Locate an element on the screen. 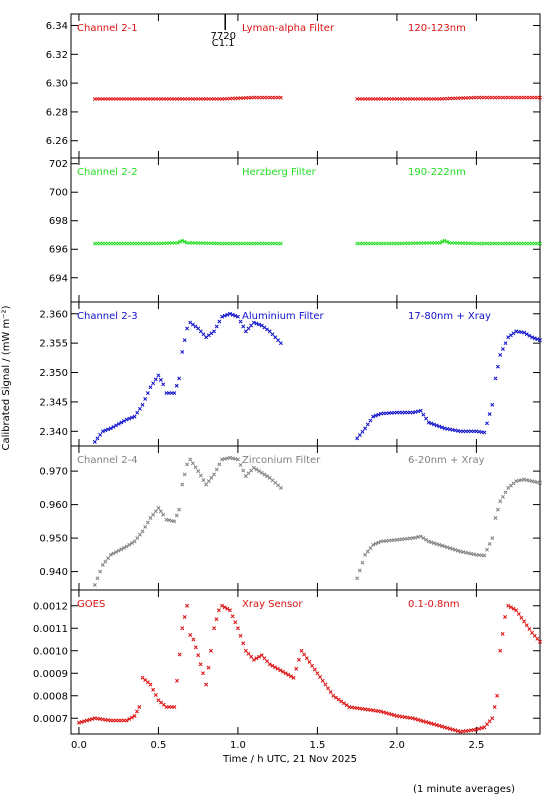  y-tick-label: 696 is located at coordinates (58, 250).